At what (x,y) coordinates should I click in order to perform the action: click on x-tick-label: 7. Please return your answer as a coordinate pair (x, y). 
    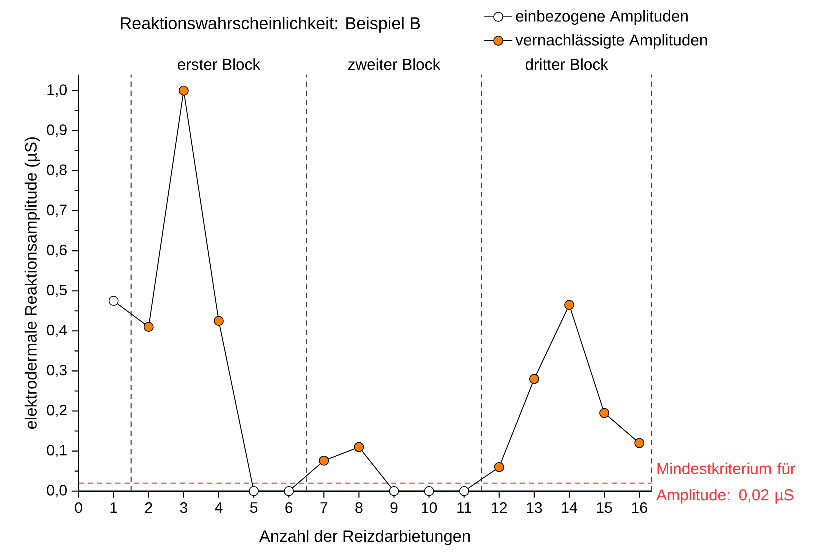
    Looking at the image, I should click on (324, 507).